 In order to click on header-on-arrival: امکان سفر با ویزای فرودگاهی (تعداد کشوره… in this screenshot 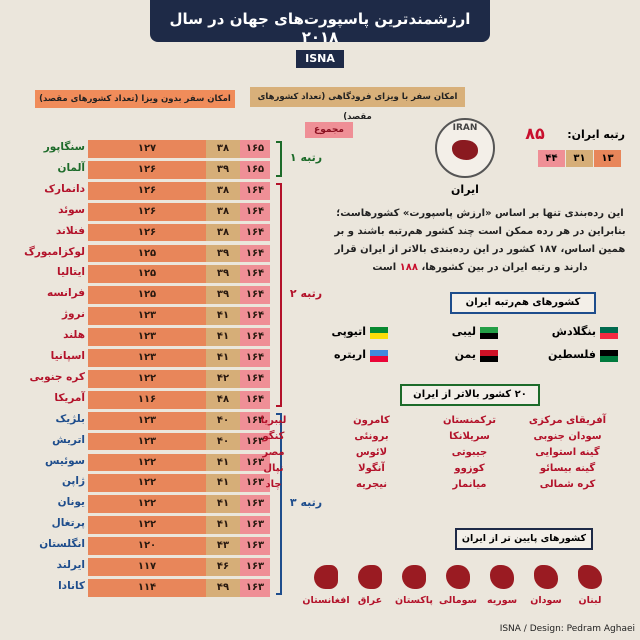, I will do `click(357, 104)`.